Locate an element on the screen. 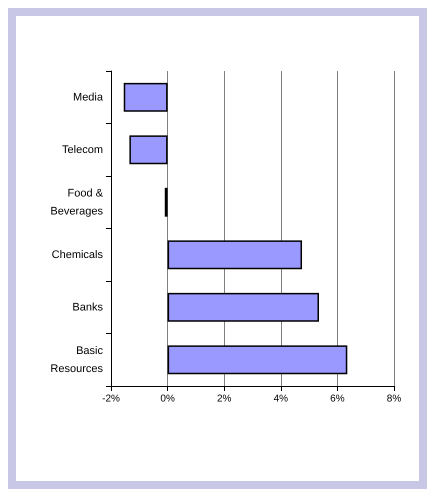  x-tick-label: 8% is located at coordinates (394, 399).